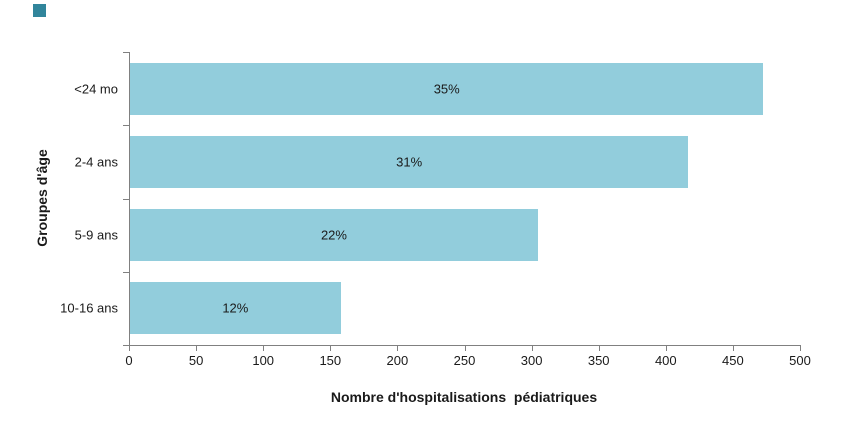  Describe the element at coordinates (263, 360) in the screenshot. I see `x-axis-tick-label: 100` at that location.